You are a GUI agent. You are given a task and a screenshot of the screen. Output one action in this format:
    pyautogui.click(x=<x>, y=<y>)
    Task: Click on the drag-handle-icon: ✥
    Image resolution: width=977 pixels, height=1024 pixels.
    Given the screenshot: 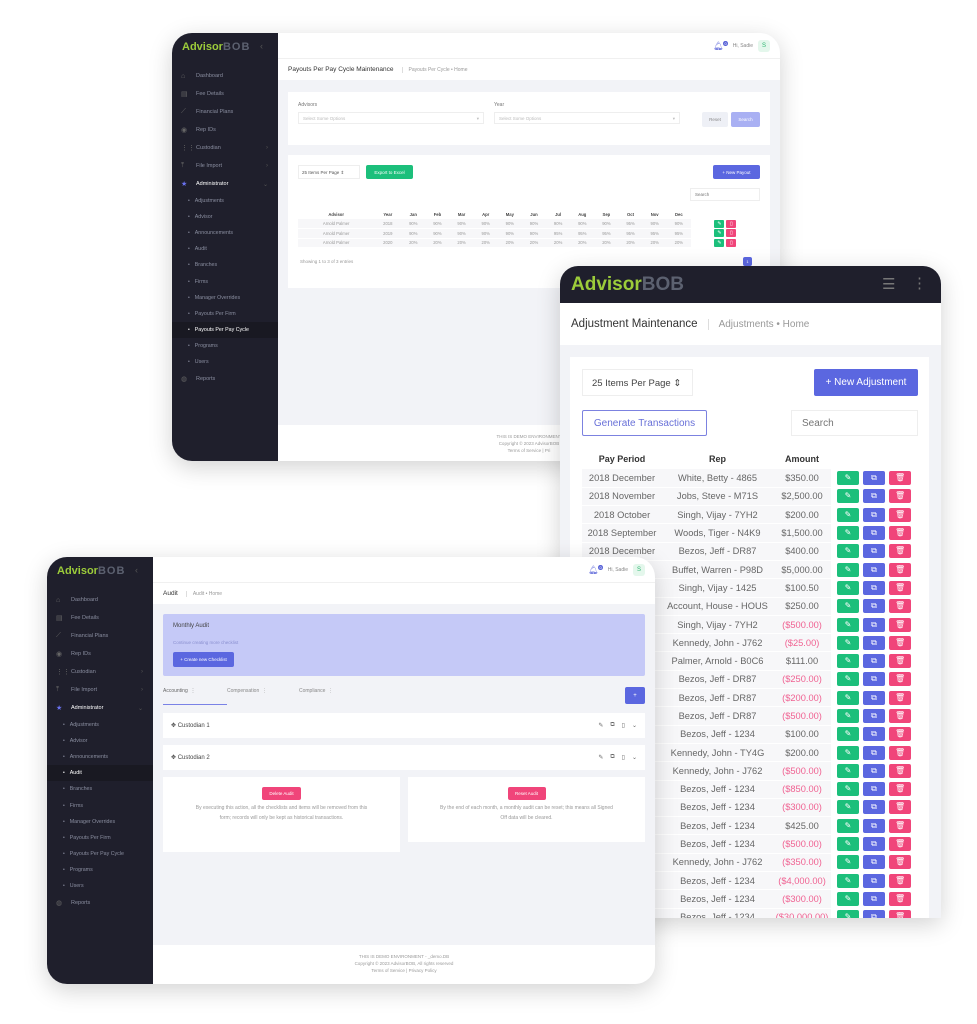 What is the action you would take?
    pyautogui.click(x=174, y=726)
    